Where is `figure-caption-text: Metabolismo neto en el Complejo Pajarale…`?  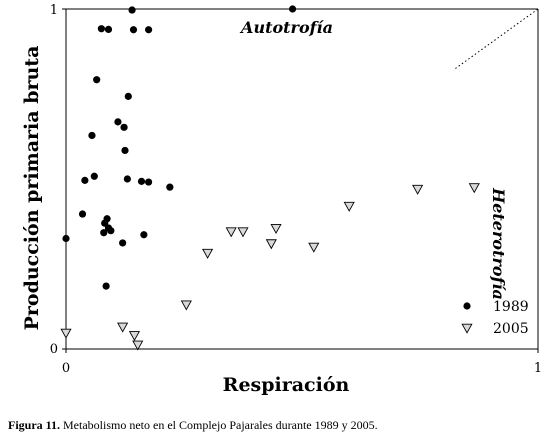 figure-caption-text: Metabolismo neto en el Complejo Pajarale… is located at coordinates (220, 425).